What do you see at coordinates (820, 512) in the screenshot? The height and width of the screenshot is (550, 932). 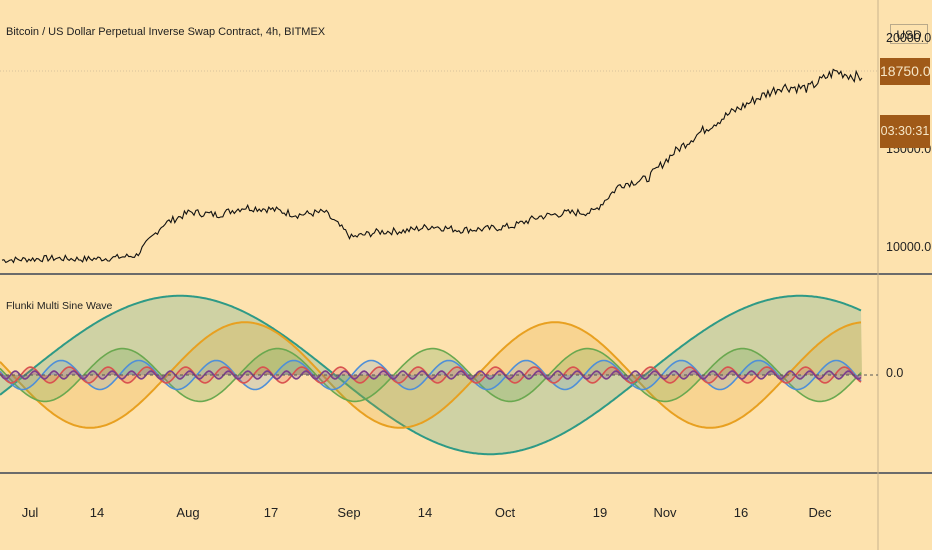 I see `time-label-dec: Dec` at bounding box center [820, 512].